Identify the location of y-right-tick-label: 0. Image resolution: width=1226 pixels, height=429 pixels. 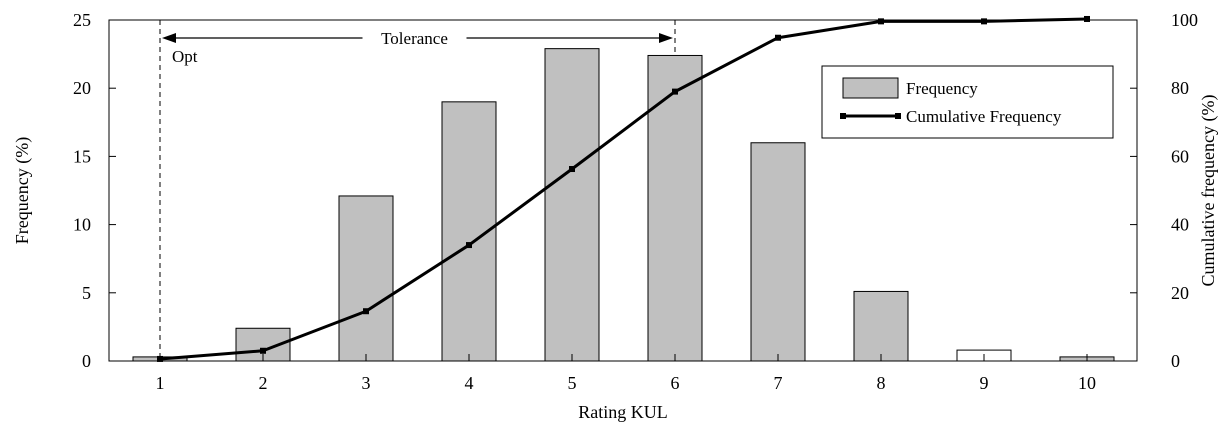
(1175, 361).